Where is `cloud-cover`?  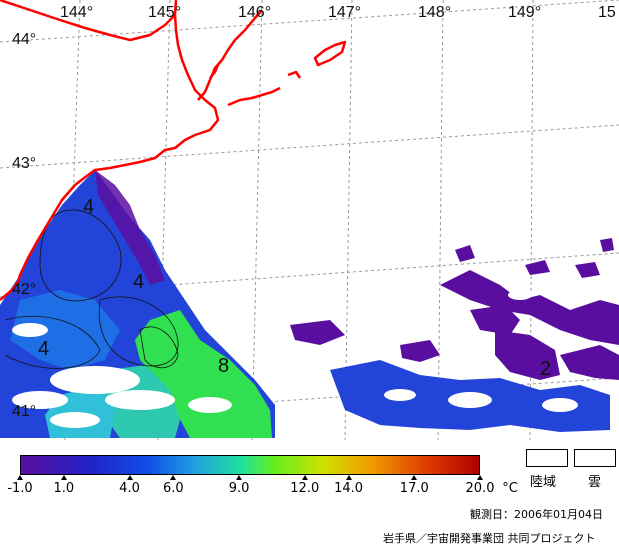
cloud-cover is located at coordinates (122, 375).